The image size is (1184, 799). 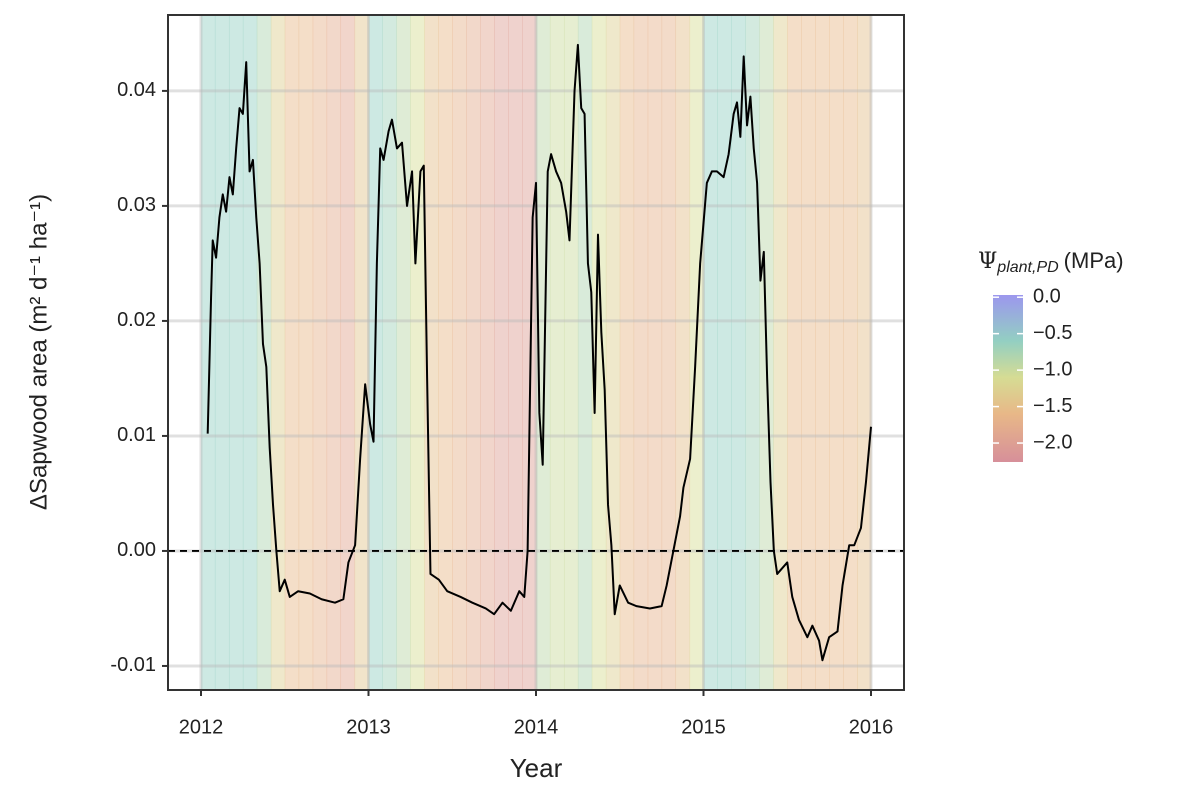 What do you see at coordinates (1027, 267) in the screenshot?
I see `legend-subscript: plant,PD` at bounding box center [1027, 267].